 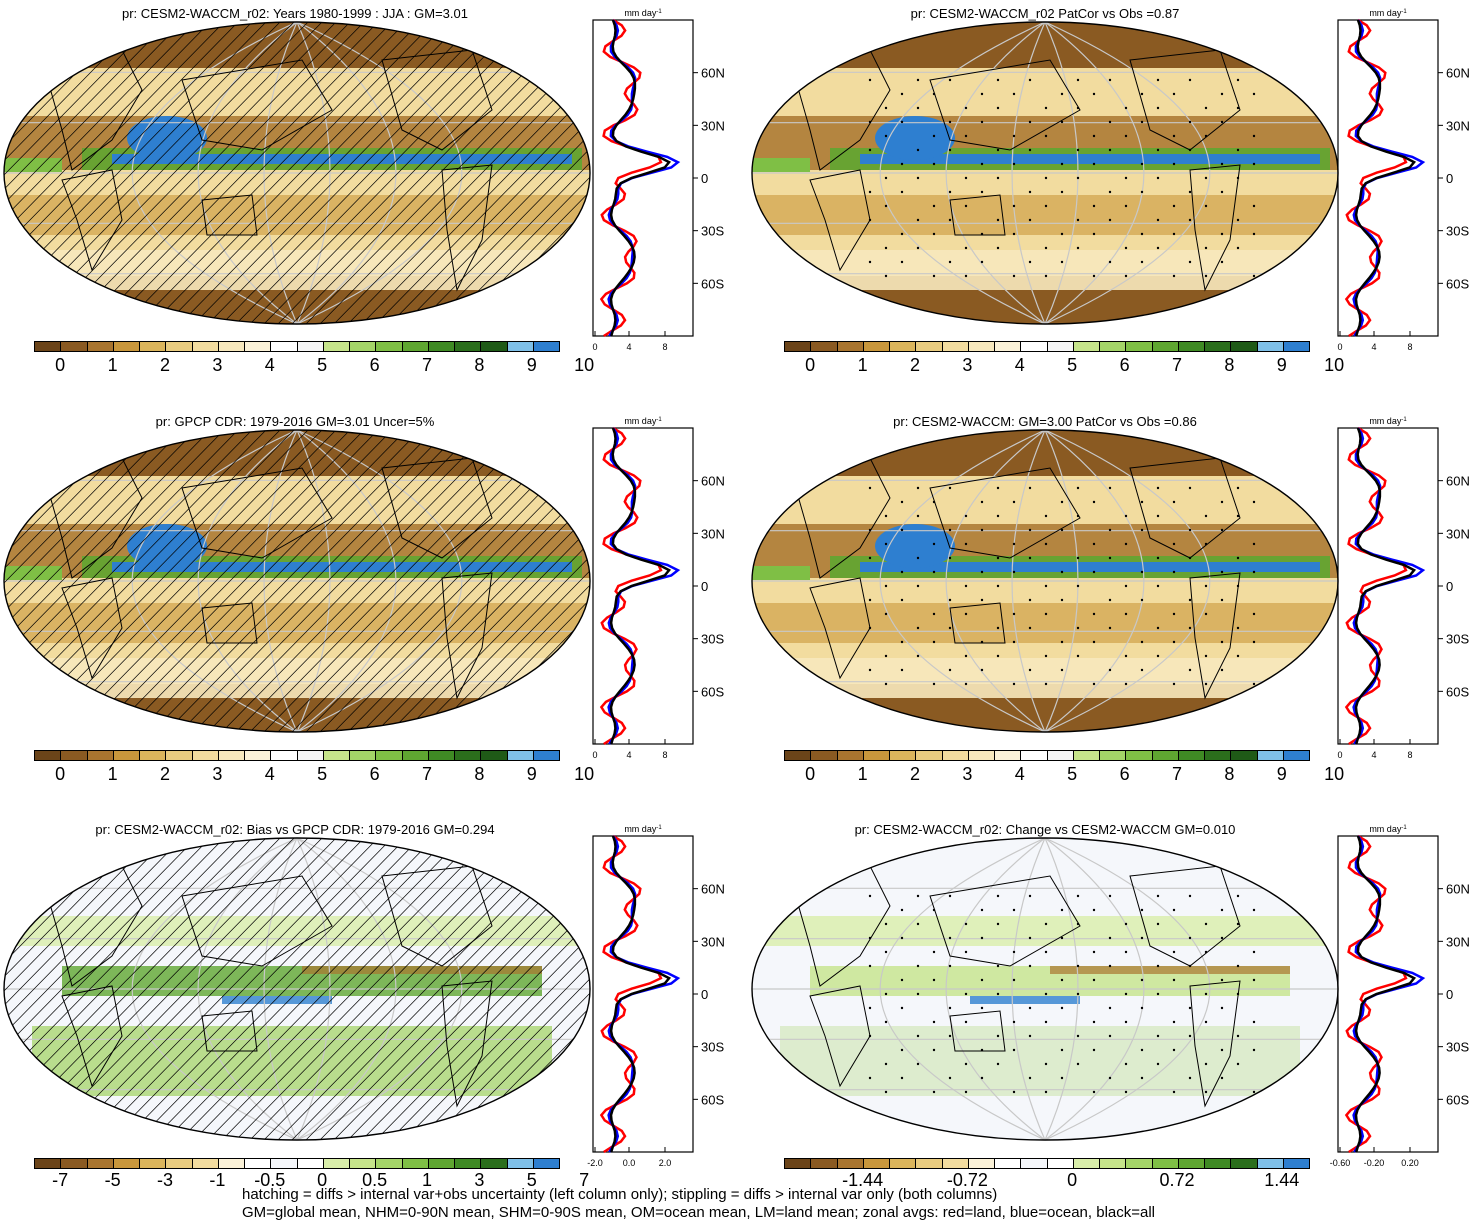 I want to click on x-tick-label: 2.0, so click(x=665, y=1163).